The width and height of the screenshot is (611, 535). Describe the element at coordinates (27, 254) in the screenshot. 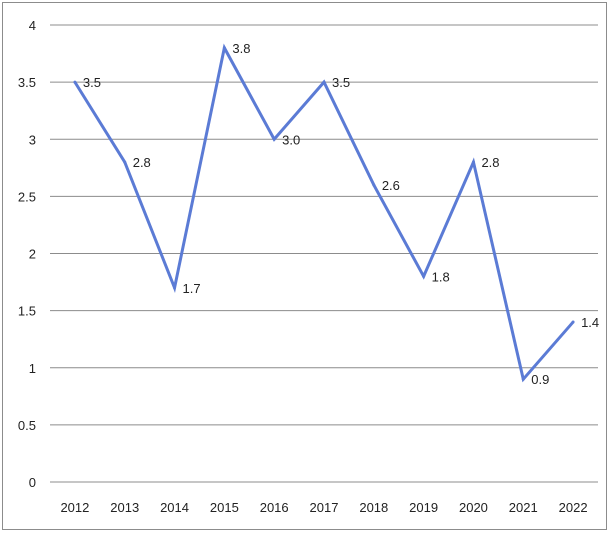

I see `y-axis-ticks: 0 0.5 1 1.5 2 2.5 3 3.5 4` at that location.